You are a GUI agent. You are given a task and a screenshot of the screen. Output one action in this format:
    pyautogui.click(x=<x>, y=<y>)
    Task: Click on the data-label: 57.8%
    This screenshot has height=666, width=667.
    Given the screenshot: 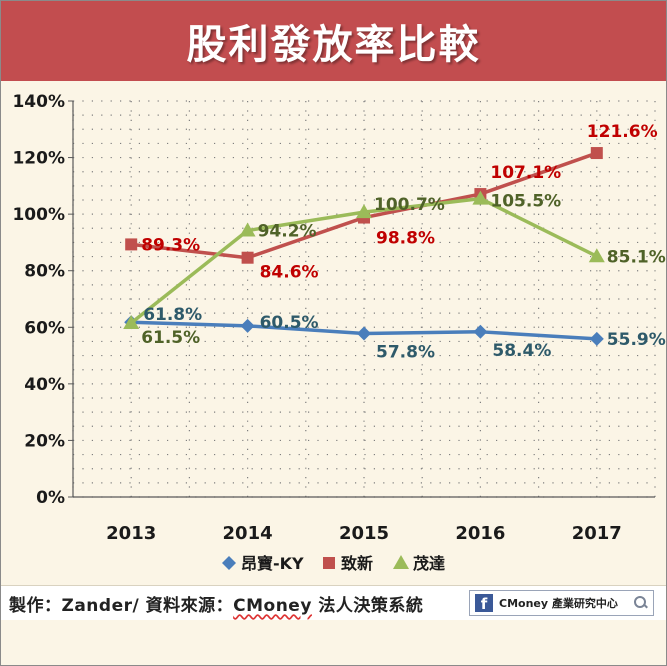 What is the action you would take?
    pyautogui.click(x=405, y=353)
    